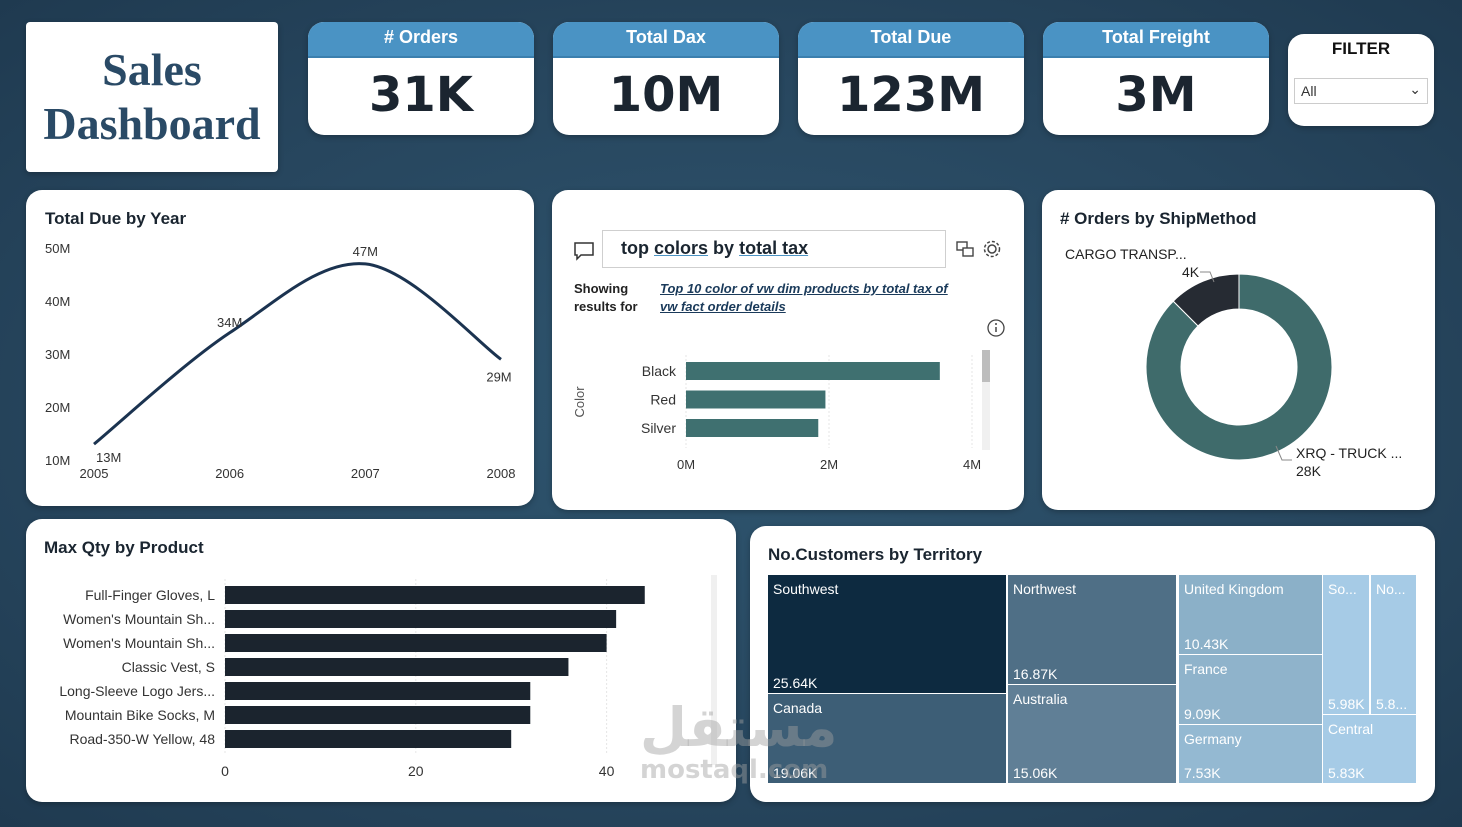 This screenshot has height=827, width=1462. I want to click on series-line, so click(297, 354).